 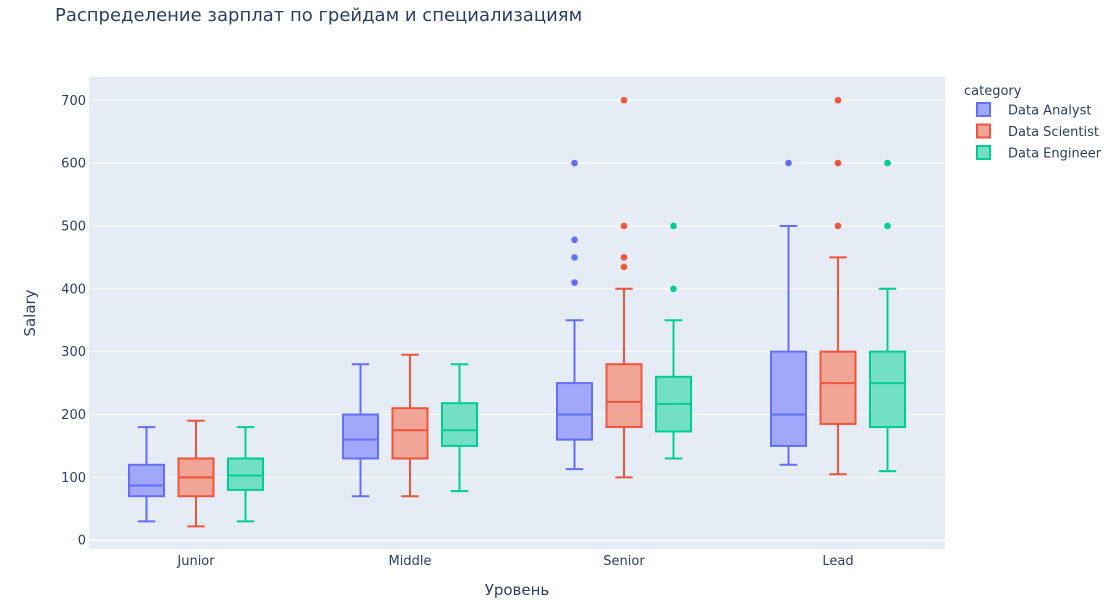 I want to click on legend-label: Data Scientist, so click(x=1053, y=132).